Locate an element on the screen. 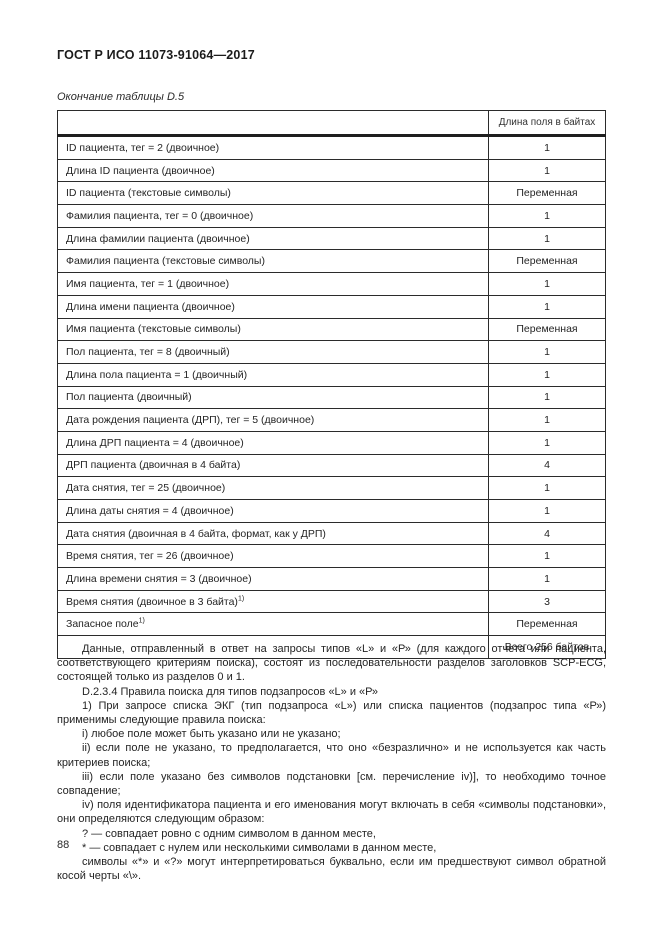  field-name-cell: ДРП пациента (двоичная в 4 байта) is located at coordinates (273, 465).